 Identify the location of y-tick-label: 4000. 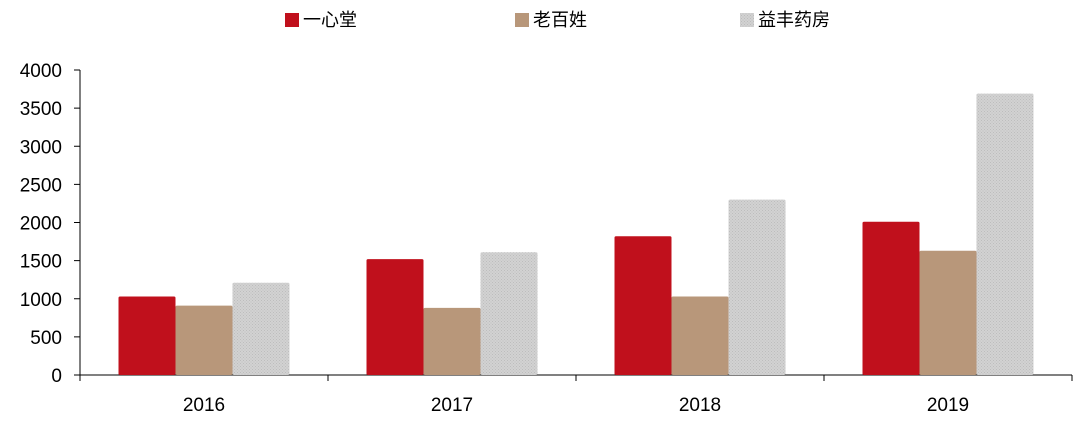
(41, 71).